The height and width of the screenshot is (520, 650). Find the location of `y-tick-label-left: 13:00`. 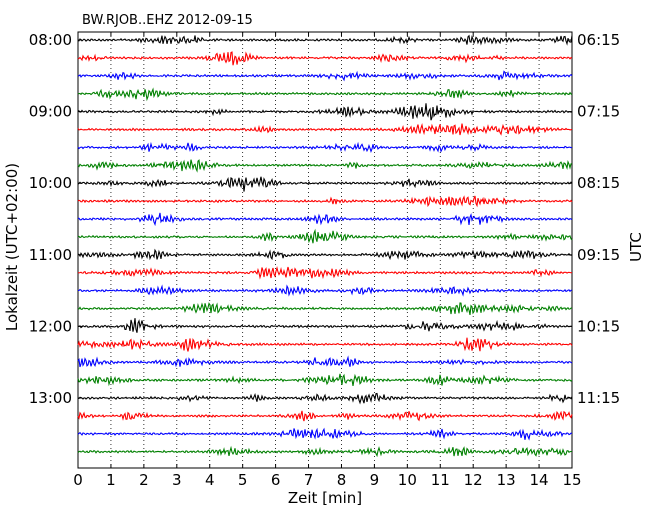

y-tick-label-left: 13:00 is located at coordinates (50, 398).